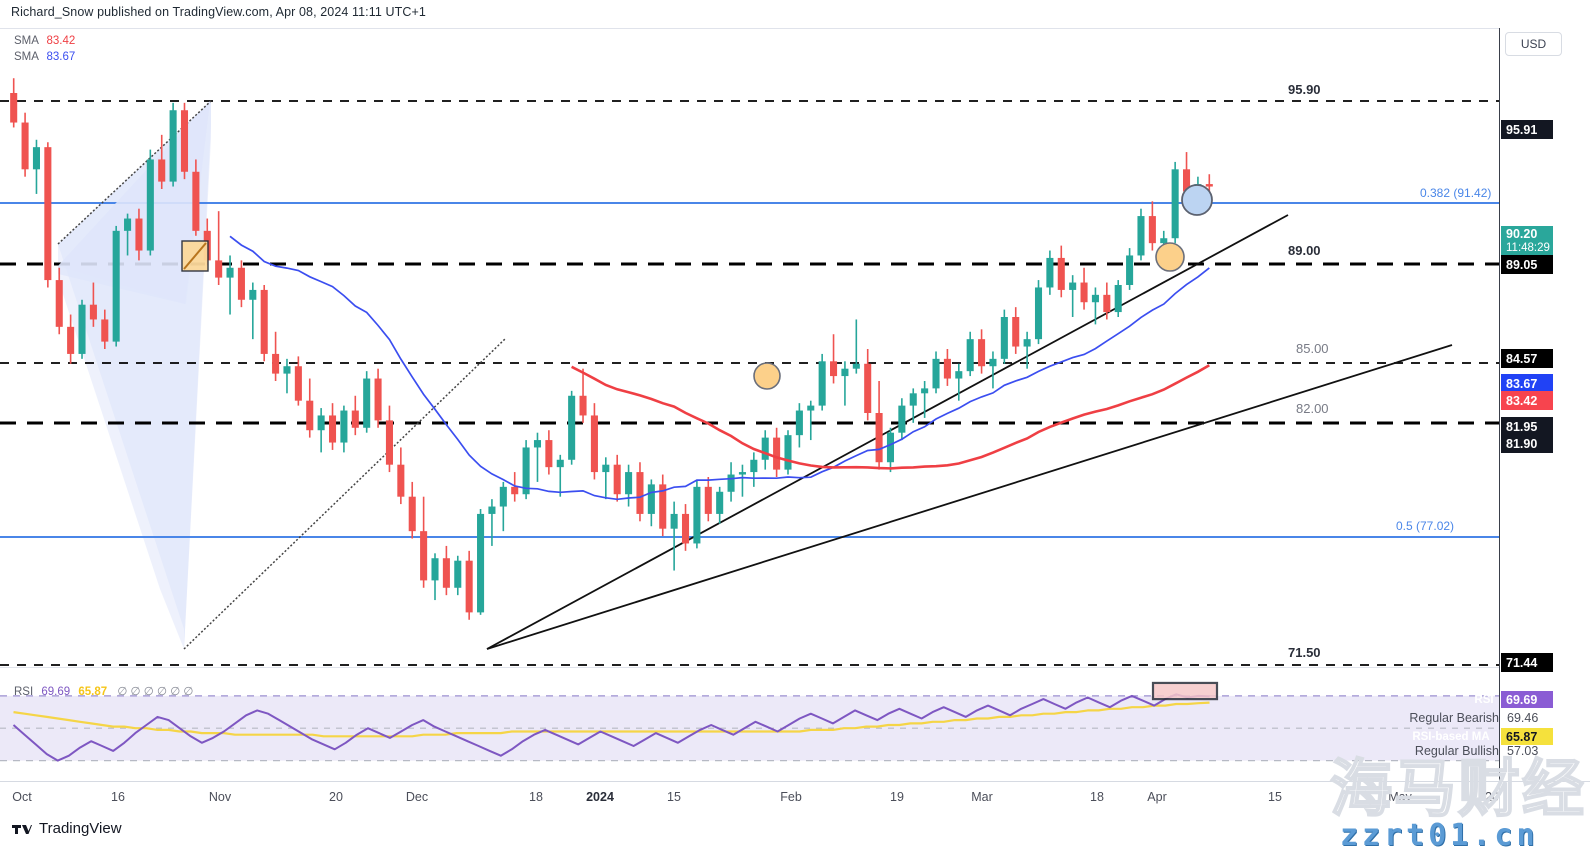 This screenshot has width=1590, height=857. Describe the element at coordinates (1304, 652) in the screenshot. I see `level-label-71-50: 71.50` at that location.